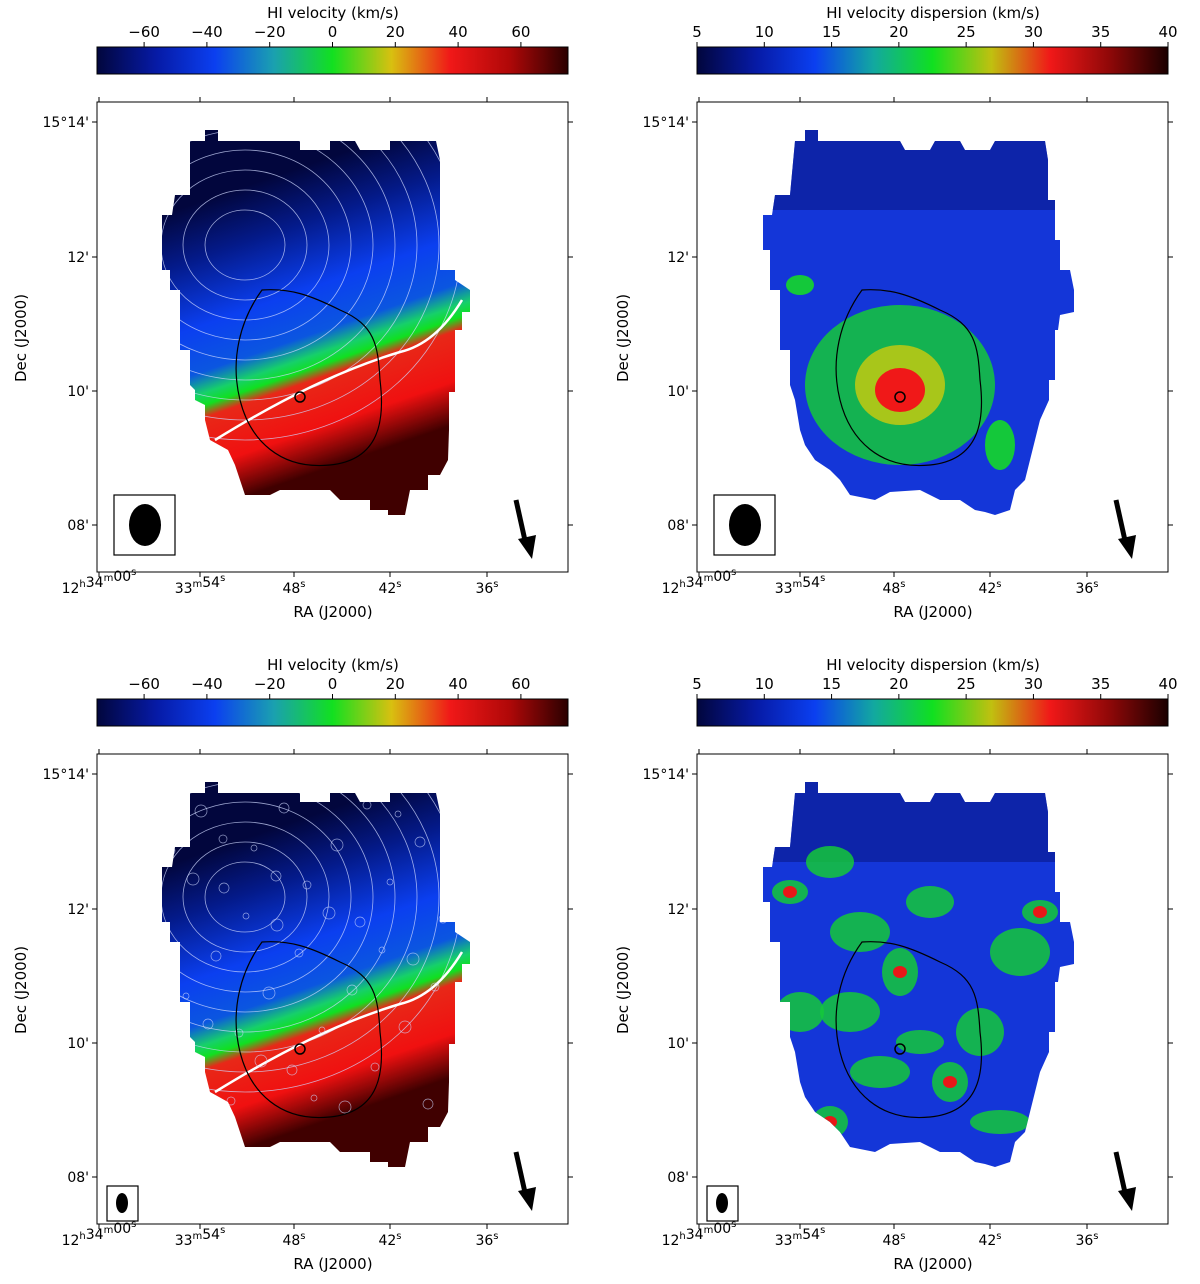 This screenshot has height=1284, width=1200. What do you see at coordinates (966, 684) in the screenshot?
I see `colorbar-tick-label: 25` at bounding box center [966, 684].